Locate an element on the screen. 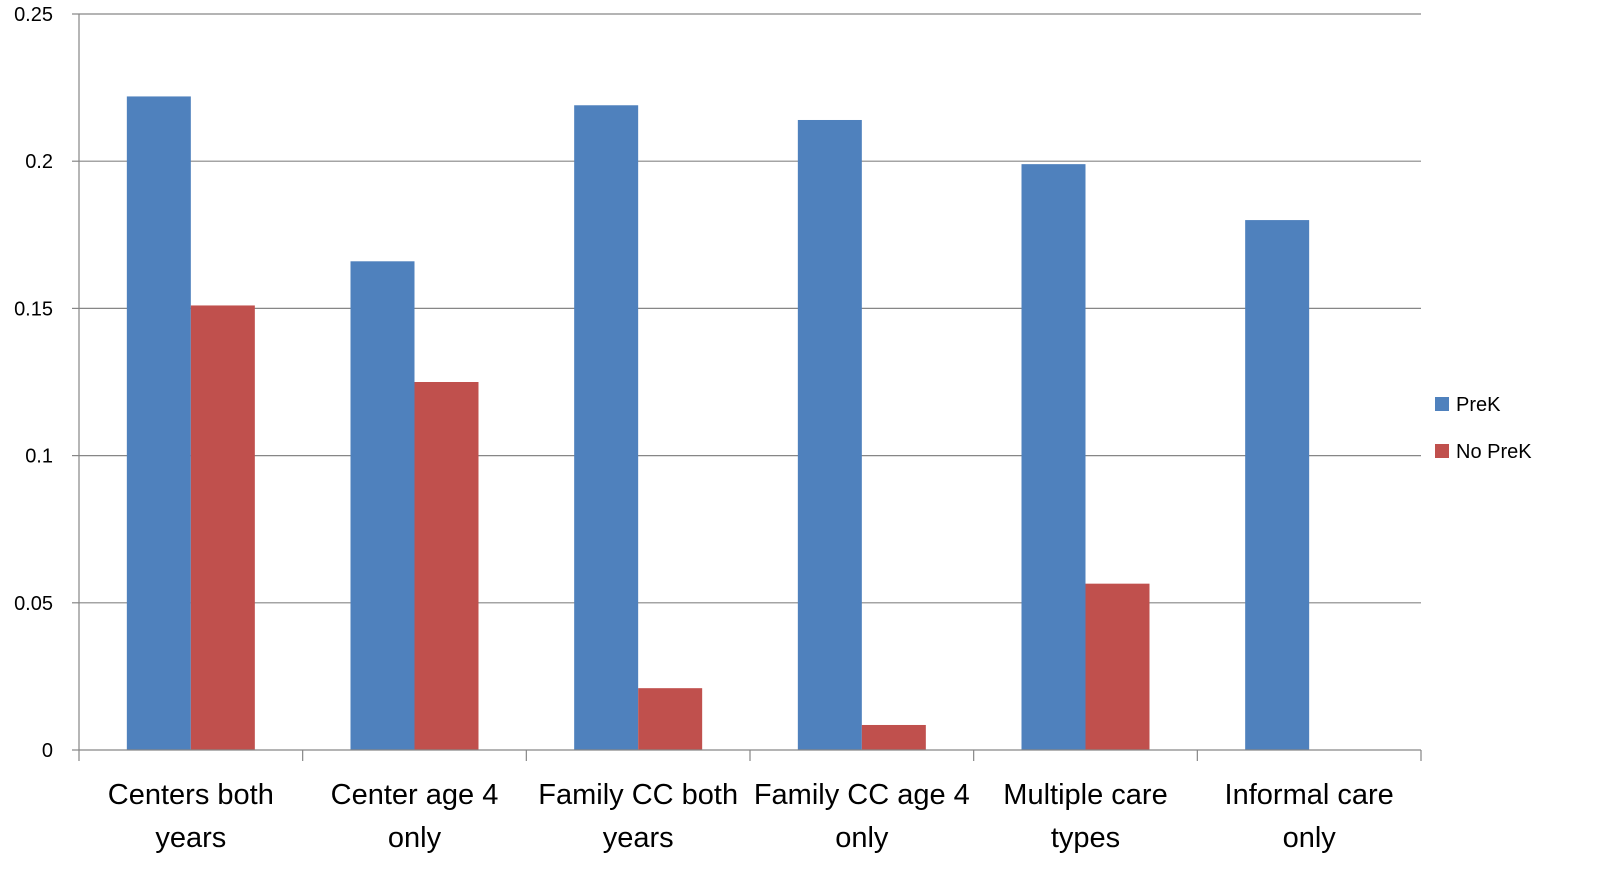  x-category-label-line: types is located at coordinates (1085, 838).